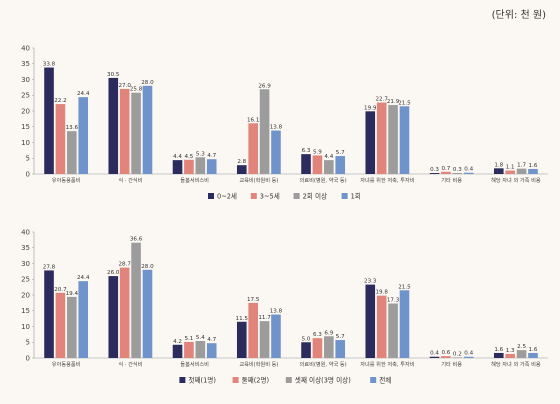 Image resolution: width=560 pixels, height=404 pixels. What do you see at coordinates (356, 197) in the screenshot?
I see `top-legend-label-3: 1회` at bounding box center [356, 197].